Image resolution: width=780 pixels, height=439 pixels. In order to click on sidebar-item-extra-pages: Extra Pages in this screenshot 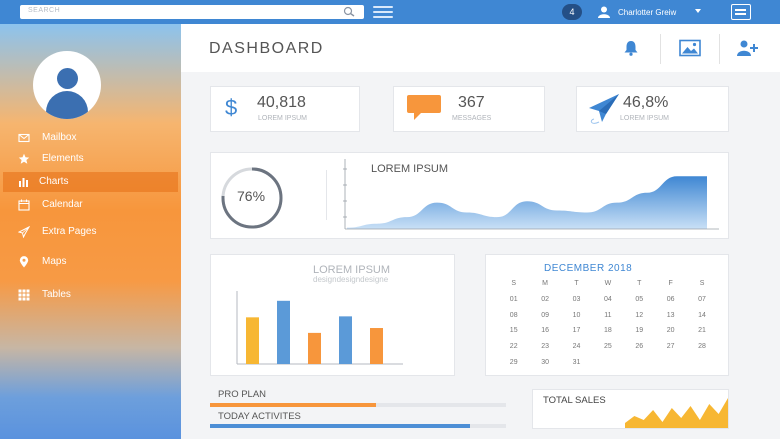, I will do `click(90, 232)`.